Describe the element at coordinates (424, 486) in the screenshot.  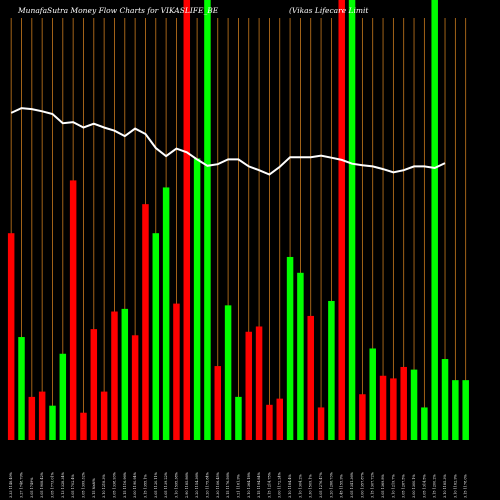
I see `x-tick-label: 3.05 1314.5%` at that location.